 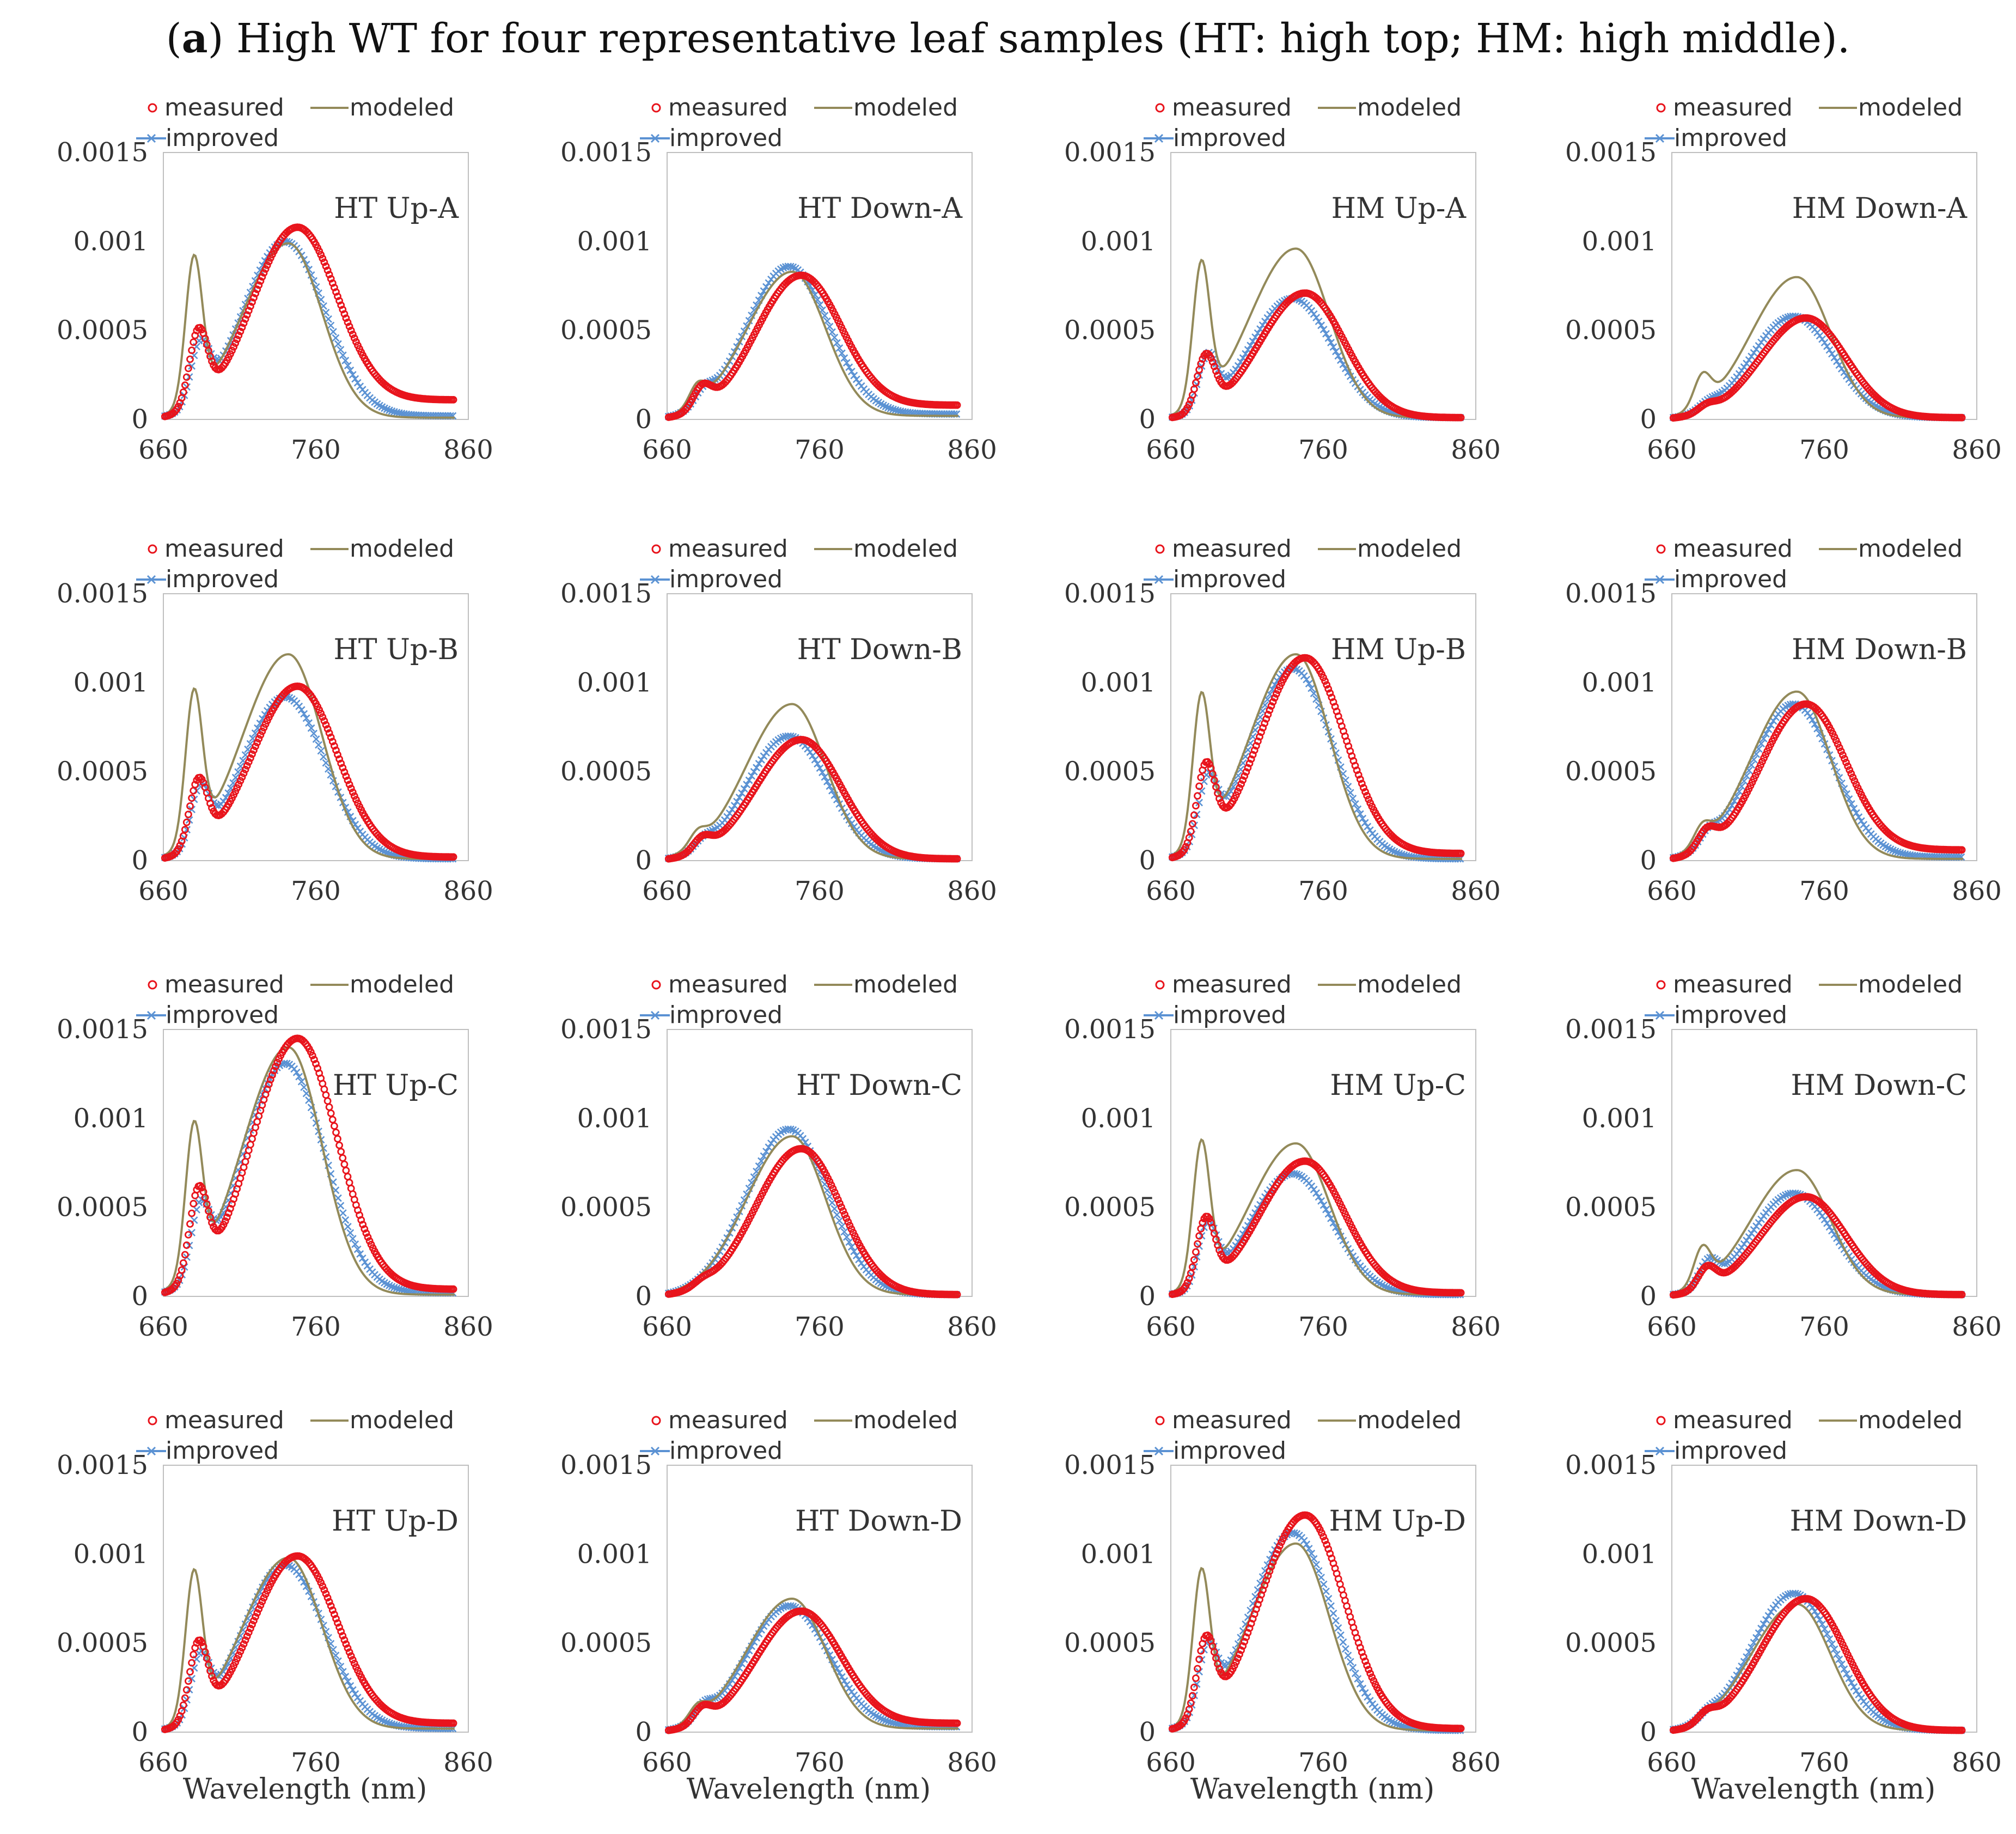 I want to click on series-improved, so click(x=1316, y=1234).